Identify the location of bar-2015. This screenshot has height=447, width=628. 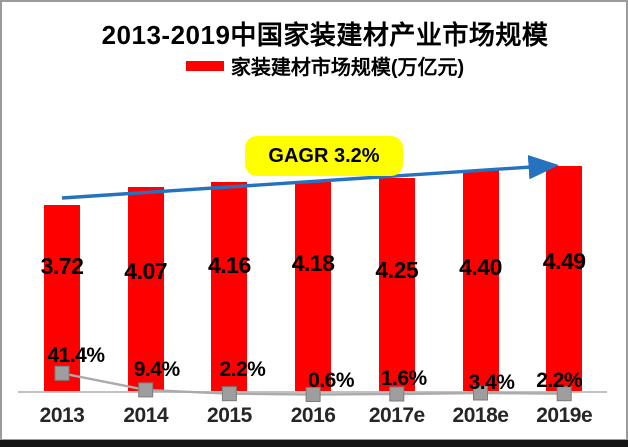
(229, 286).